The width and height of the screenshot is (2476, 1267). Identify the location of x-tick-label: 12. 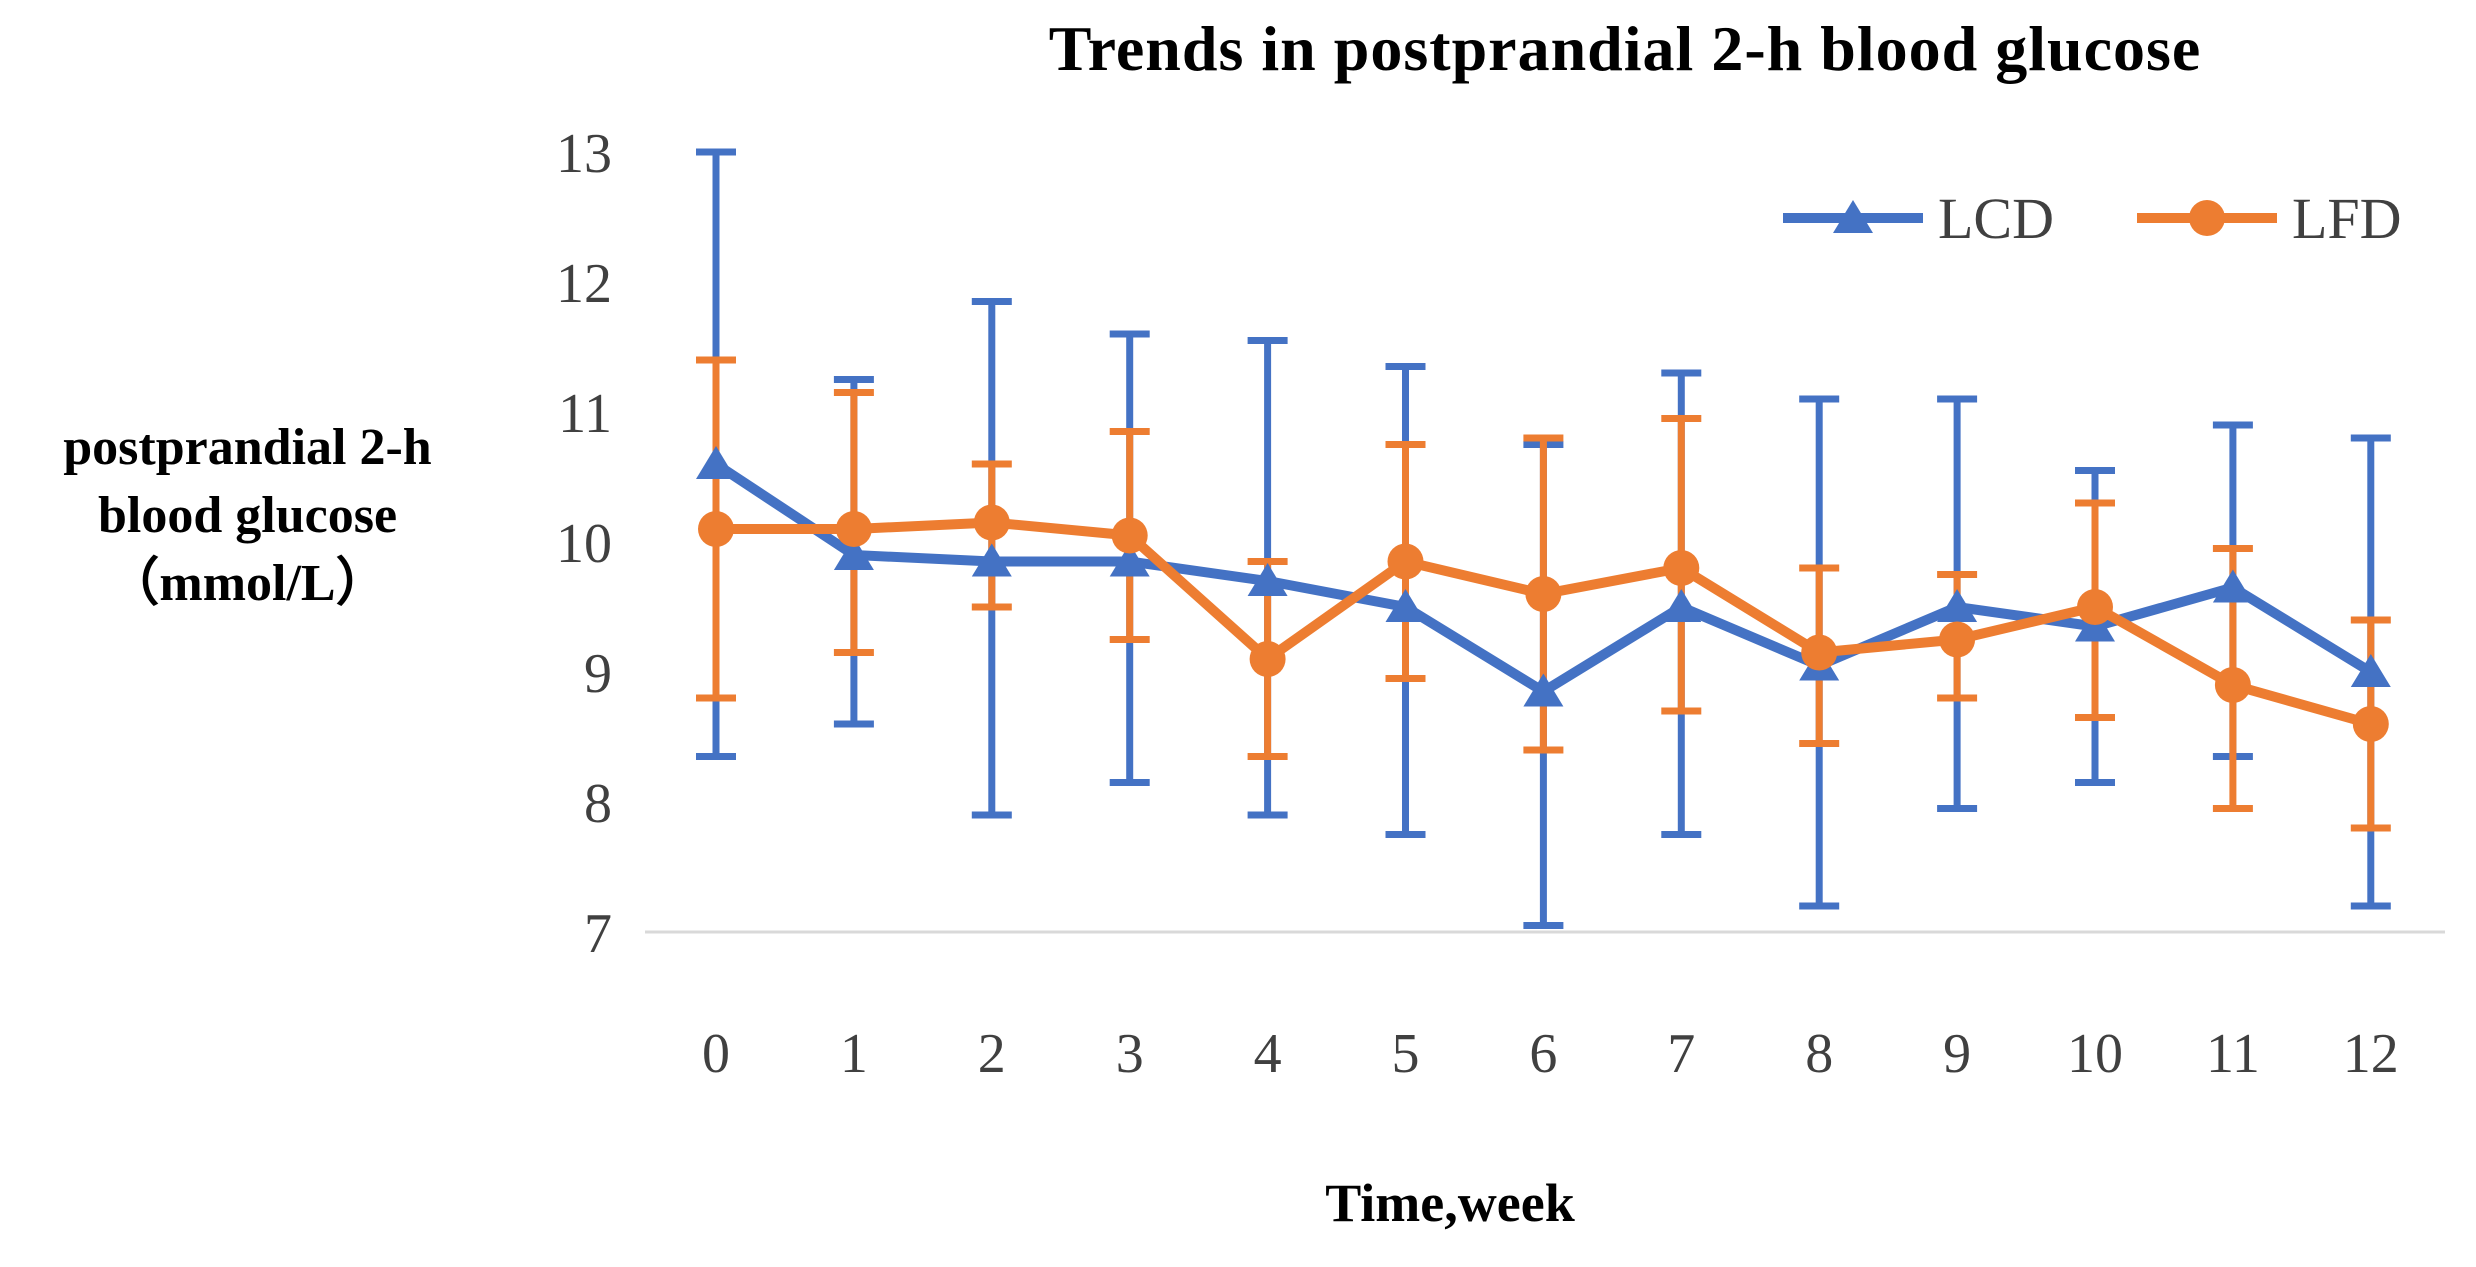
(2371, 1054).